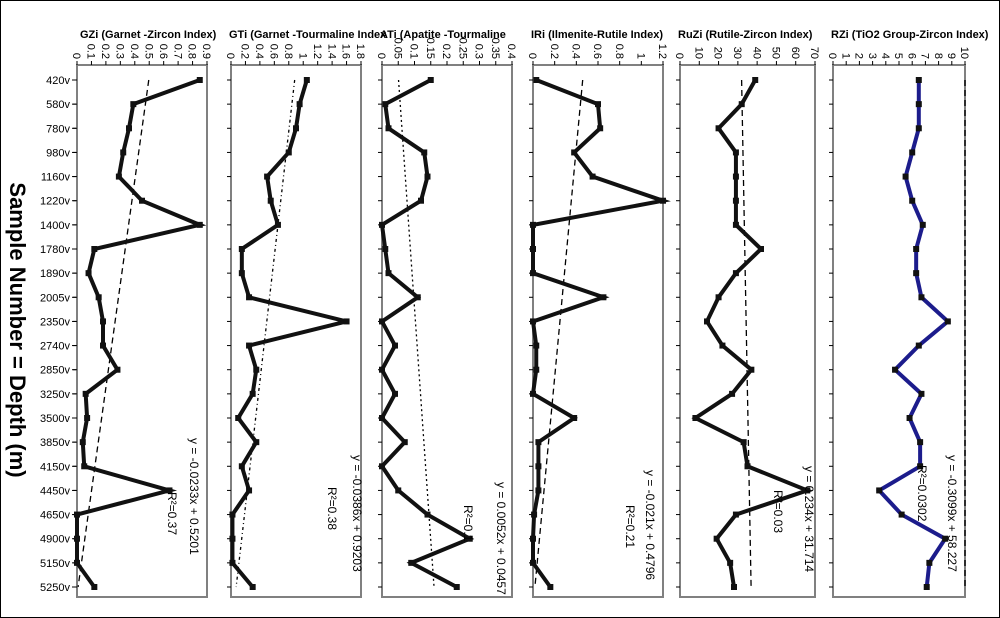 The image size is (1000, 618). What do you see at coordinates (964, 53) in the screenshot?
I see `x-tick-label: 10` at bounding box center [964, 53].